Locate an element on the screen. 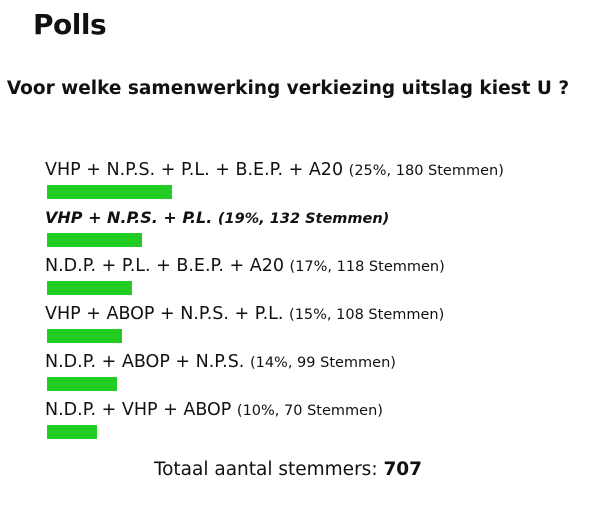 This screenshot has height=506, width=608. poll-option-name: N.D.P. + P.L. + B.E.P. + A20 is located at coordinates (164, 266).